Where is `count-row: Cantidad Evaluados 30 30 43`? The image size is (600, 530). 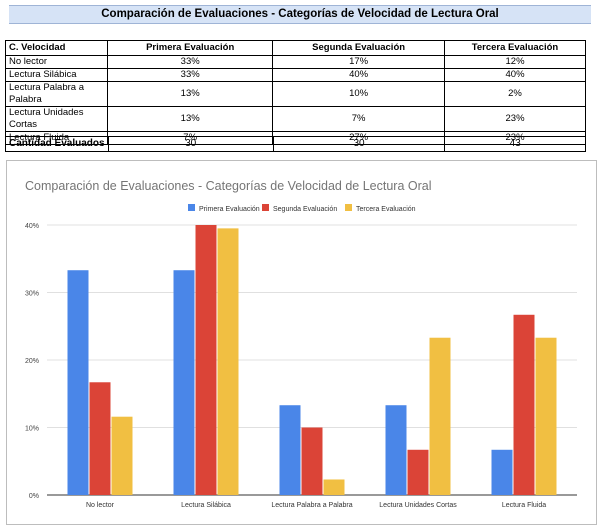
count-row: Cantidad Evaluados 30 30 43 is located at coordinates (295, 144).